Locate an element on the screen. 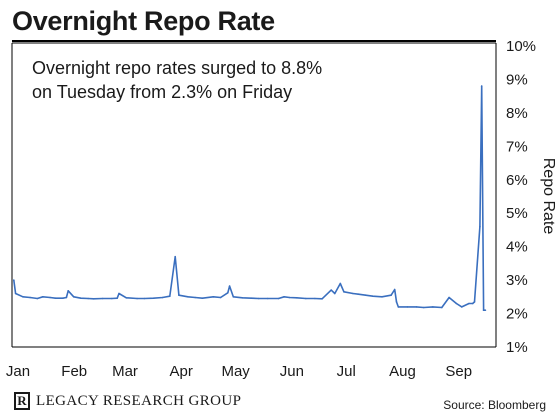  brand-logo-text: LEGACY RESEARCH GROUP is located at coordinates (139, 400).